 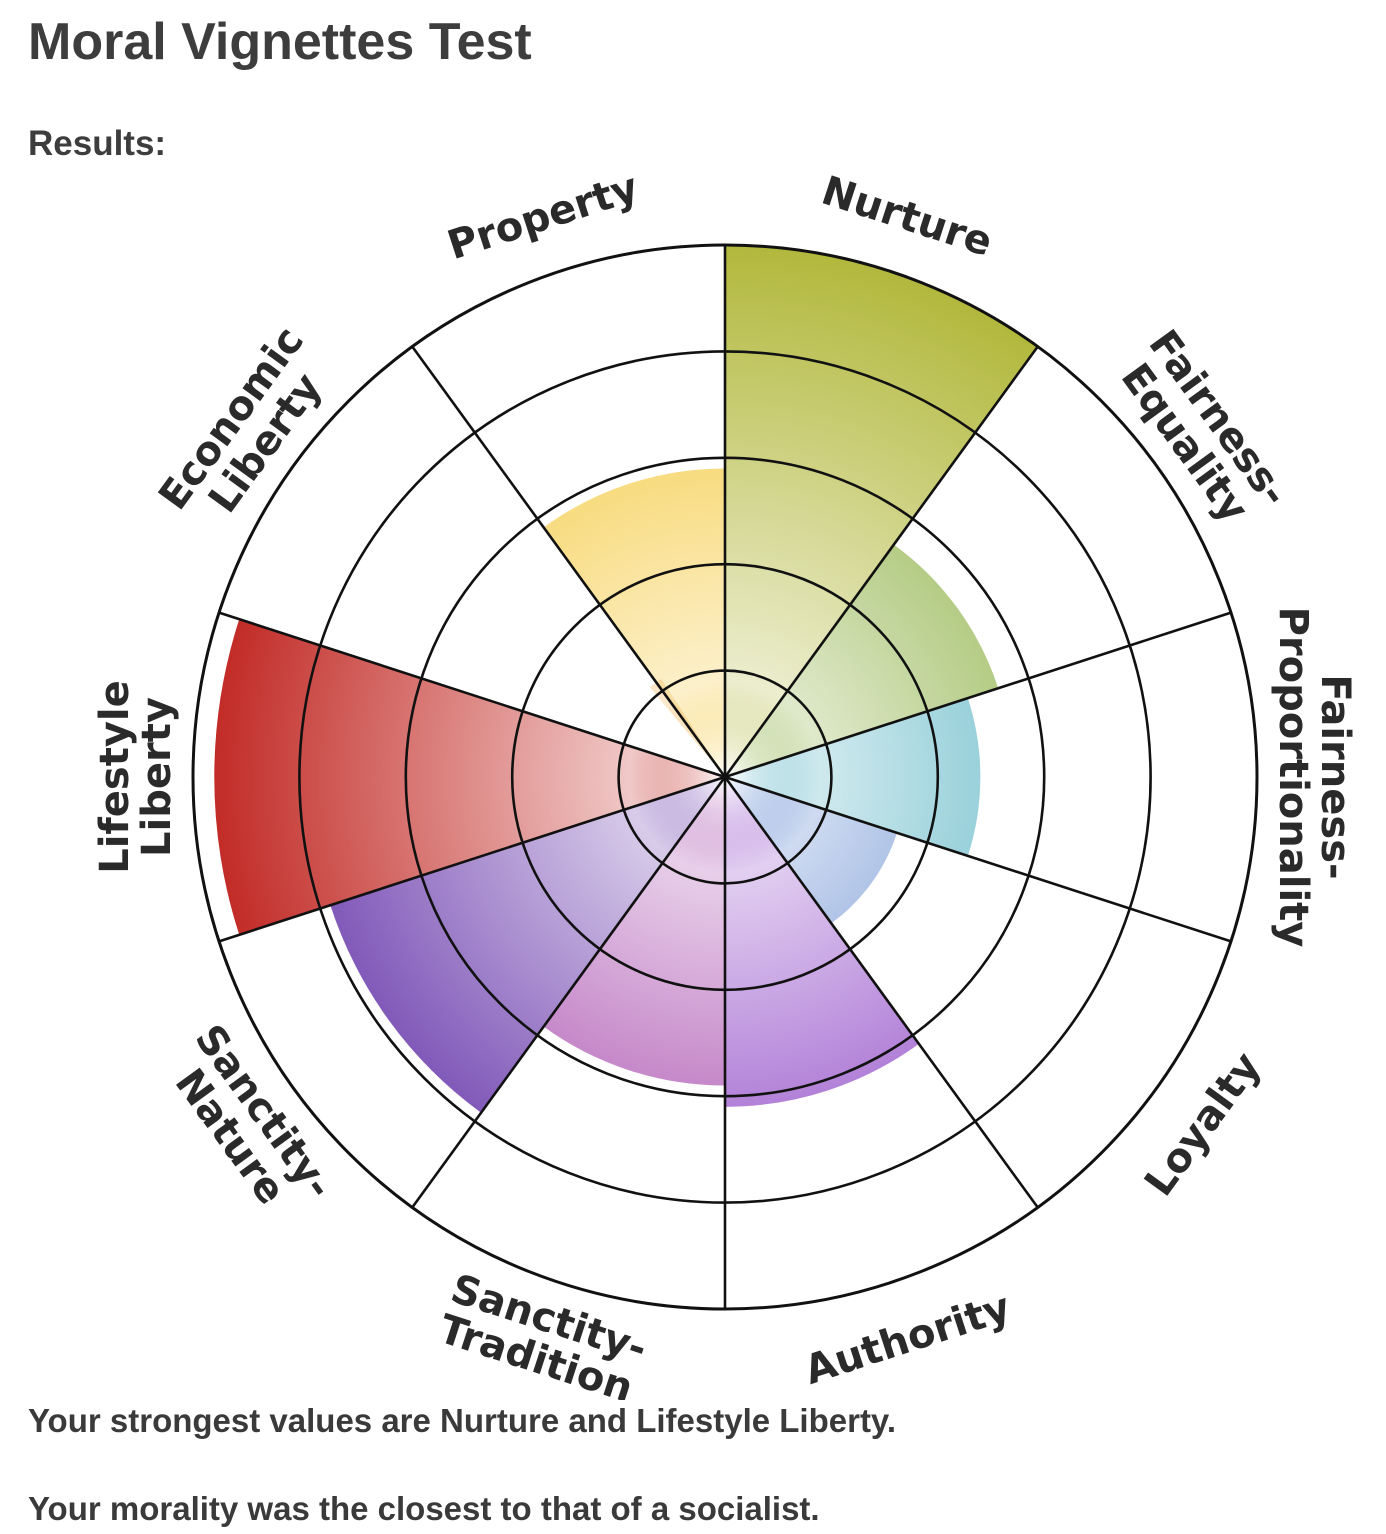 I want to click on label-nurture: Nurture, so click(x=907, y=217).